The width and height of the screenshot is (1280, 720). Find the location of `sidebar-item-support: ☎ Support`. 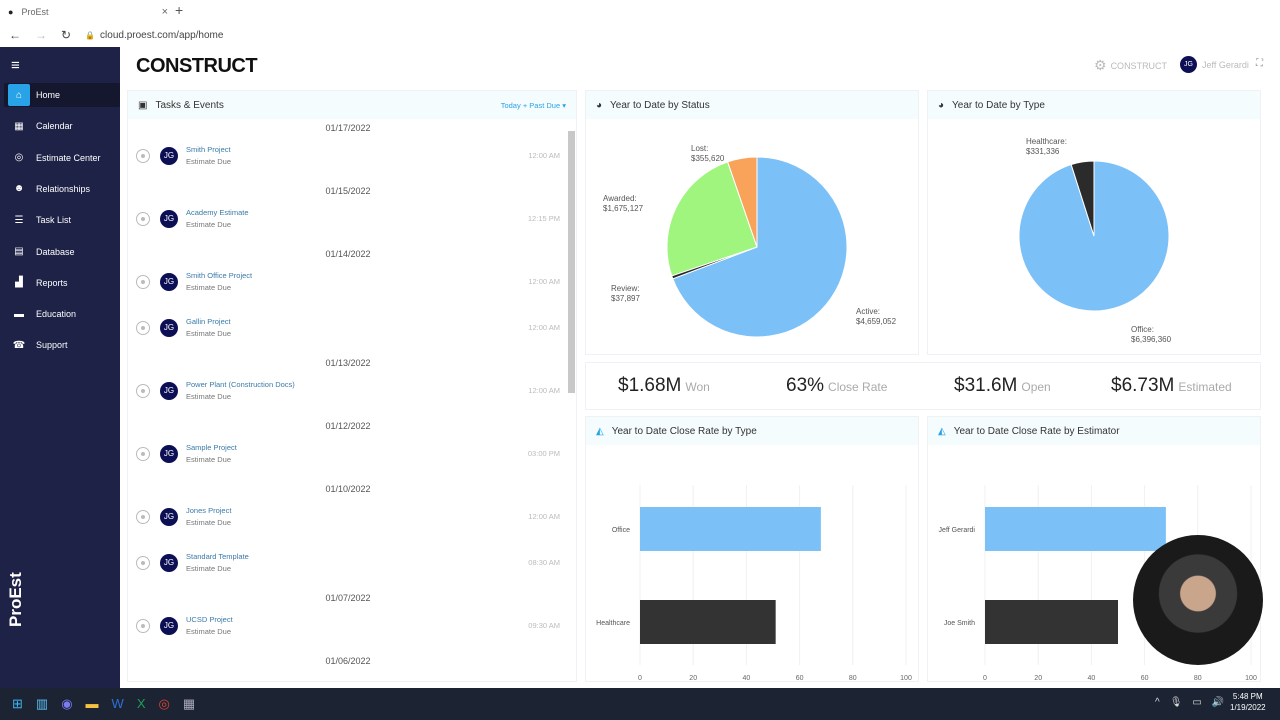

sidebar-item-support: ☎ Support is located at coordinates (62, 345).